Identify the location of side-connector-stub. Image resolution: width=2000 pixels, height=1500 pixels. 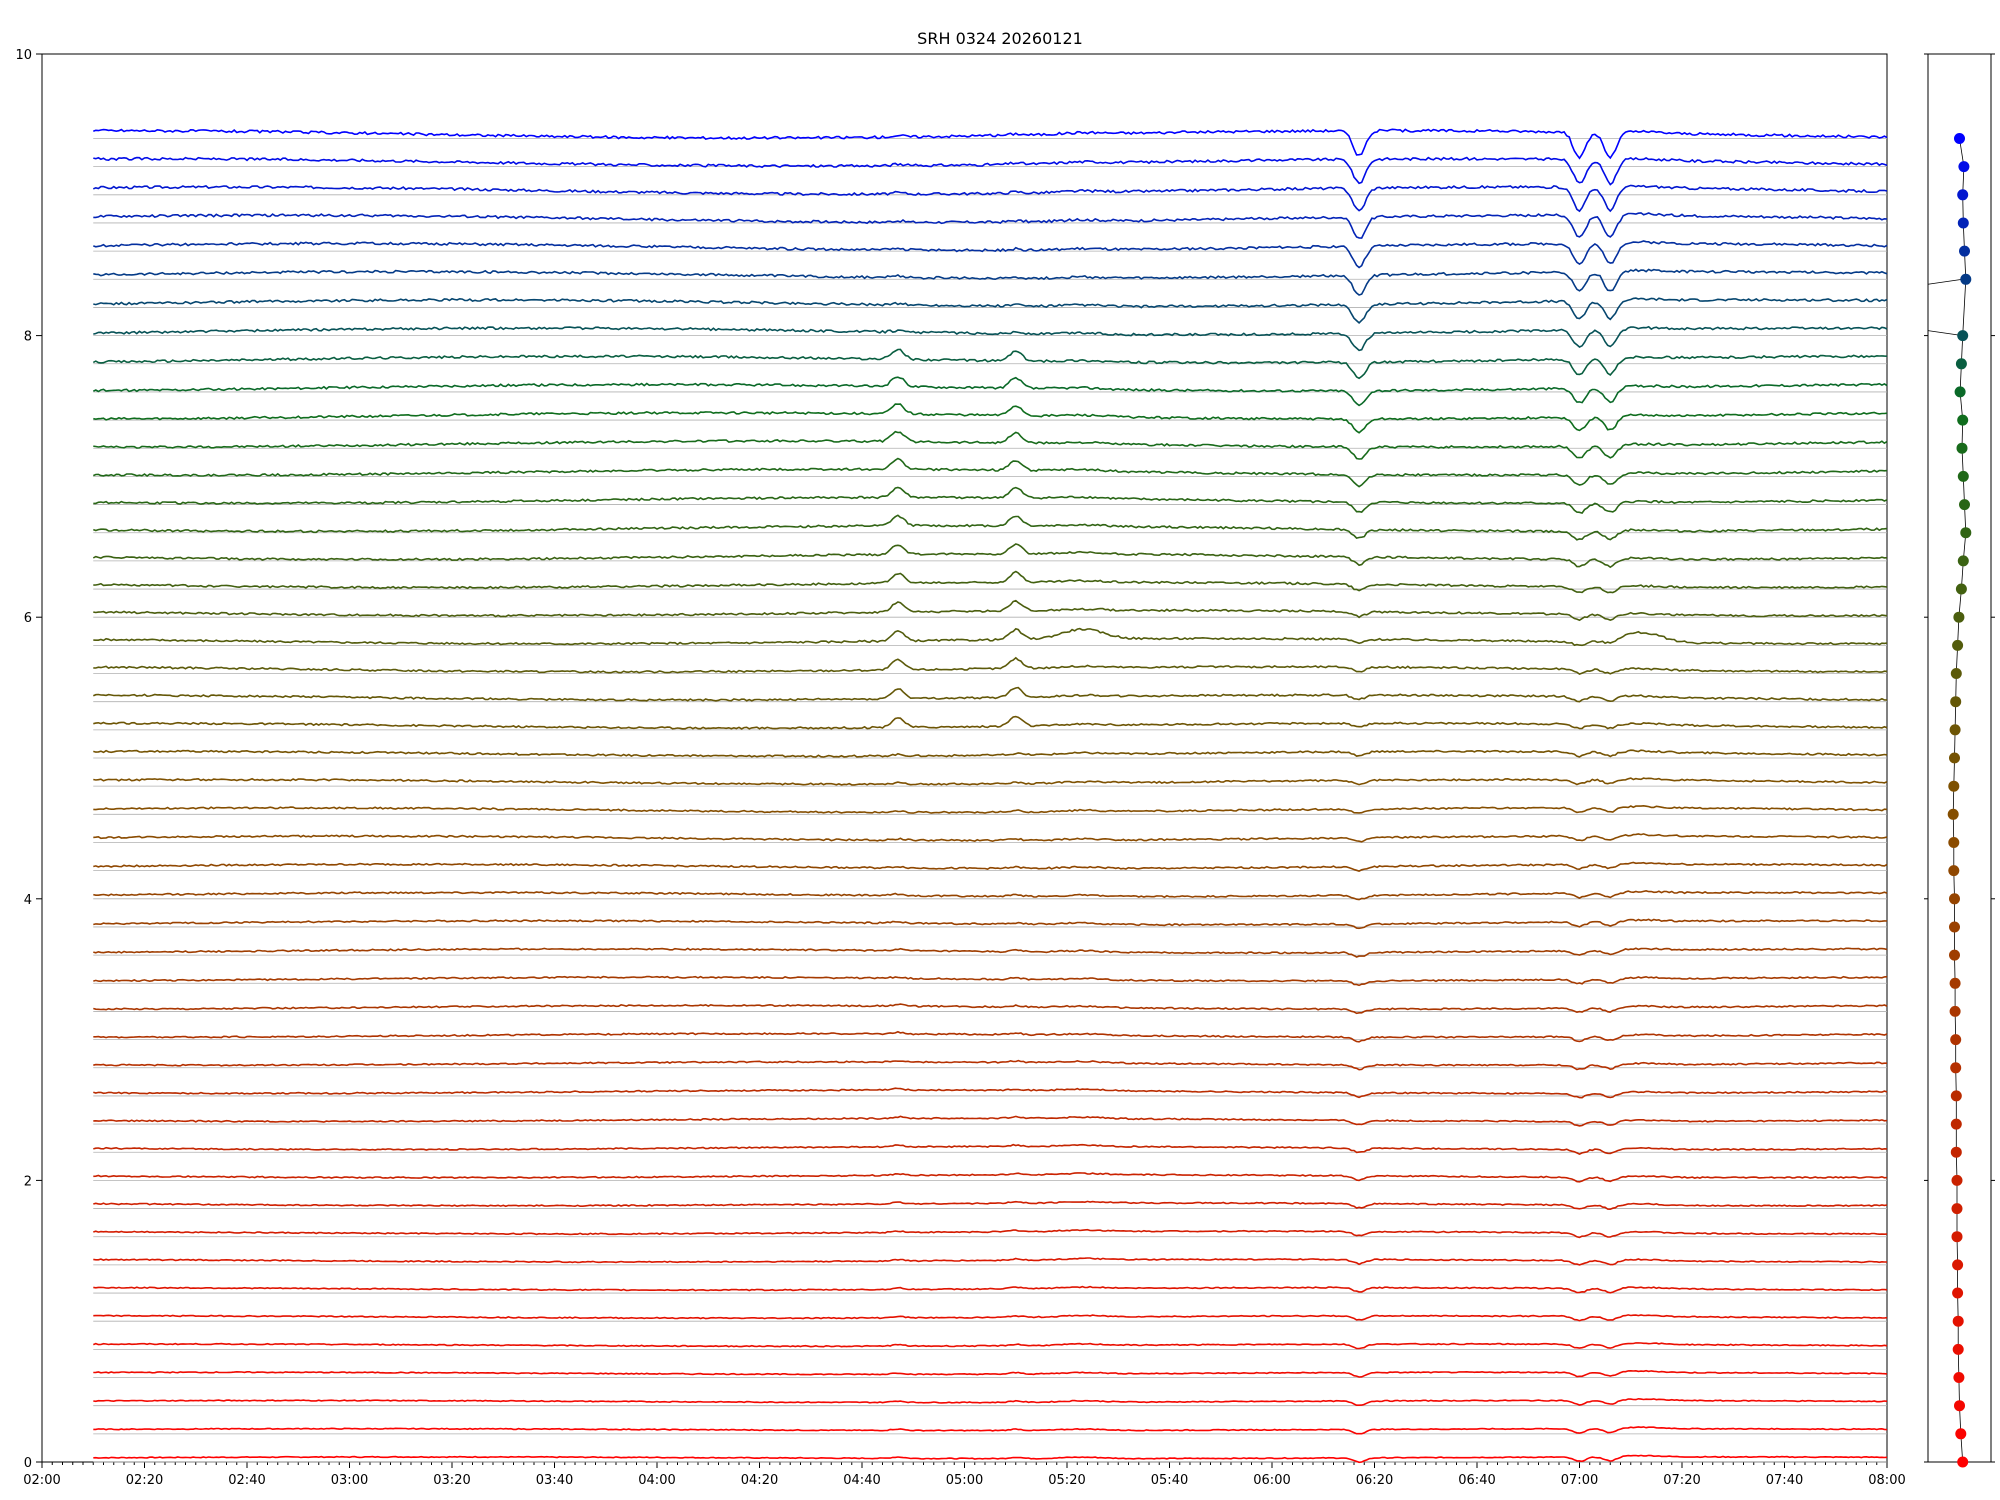
(1945, 281).